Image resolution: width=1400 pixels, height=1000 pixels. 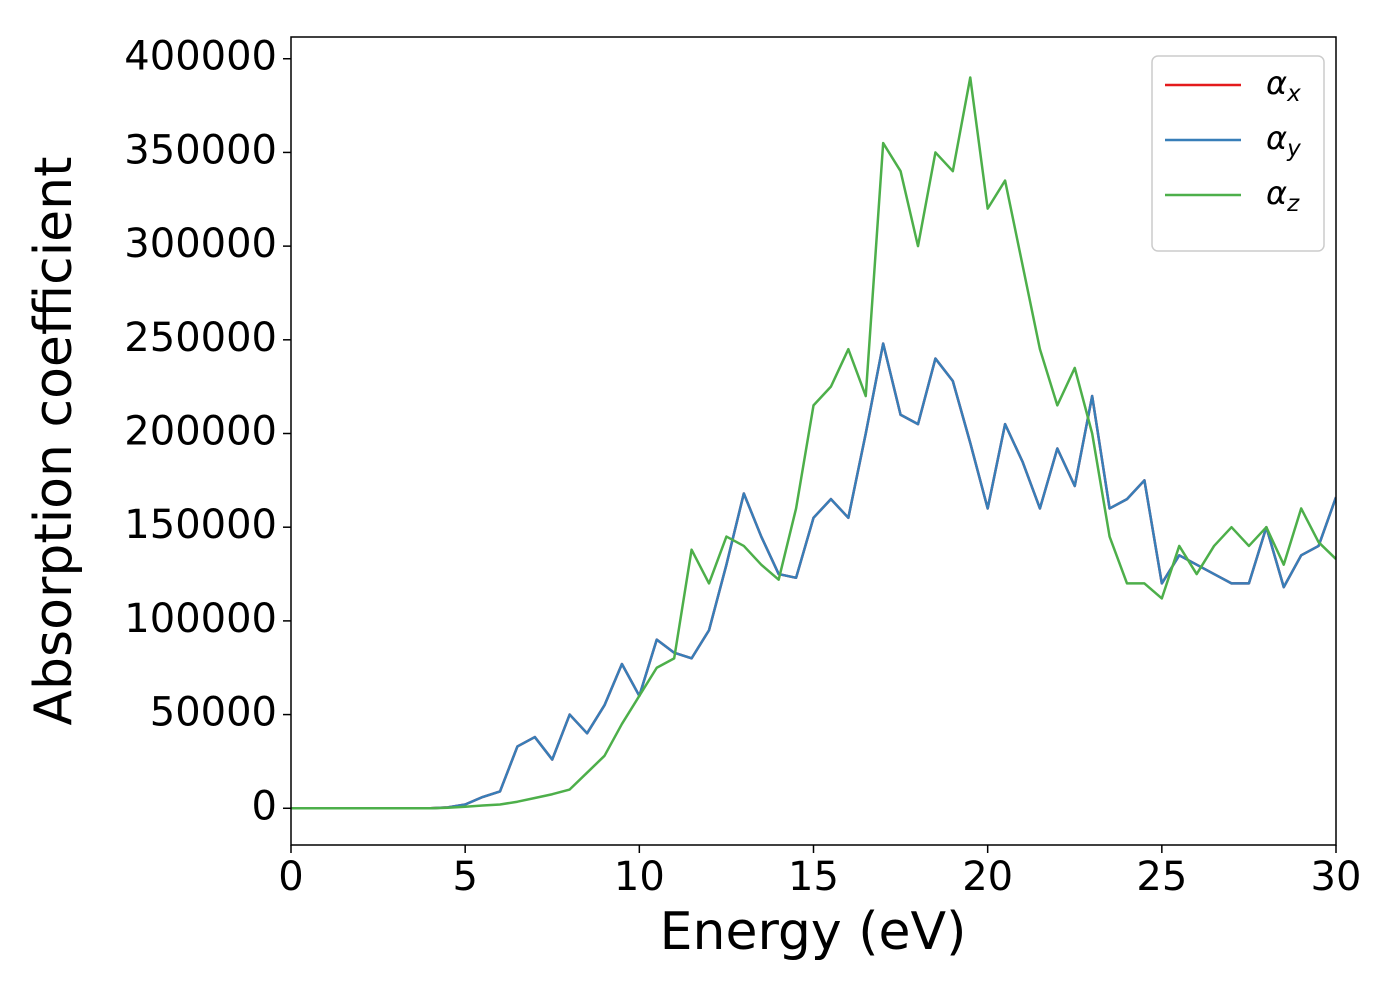 I want to click on x-tick-label: 20, so click(x=987, y=877).